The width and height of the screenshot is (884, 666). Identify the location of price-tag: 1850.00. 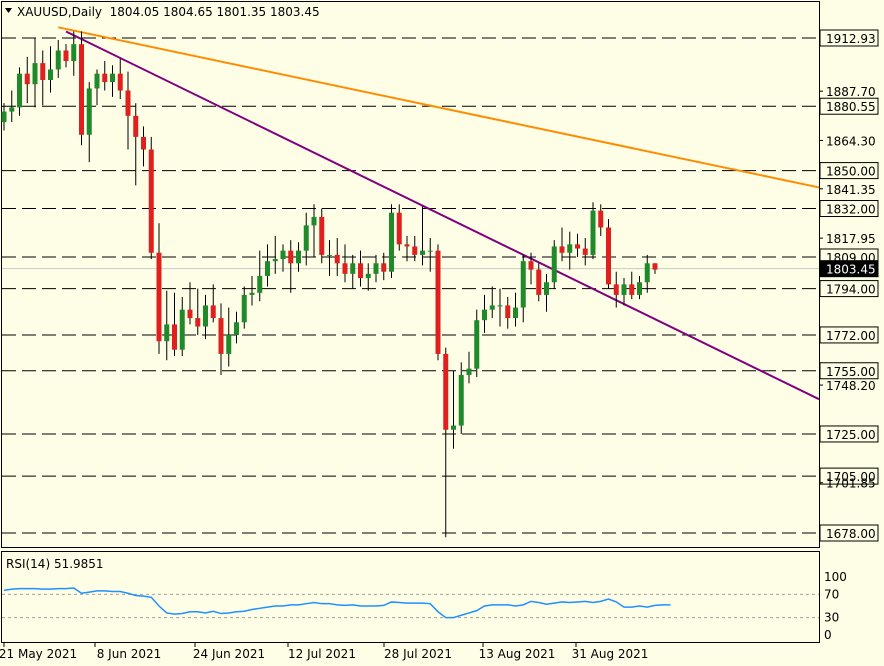
(849, 171).